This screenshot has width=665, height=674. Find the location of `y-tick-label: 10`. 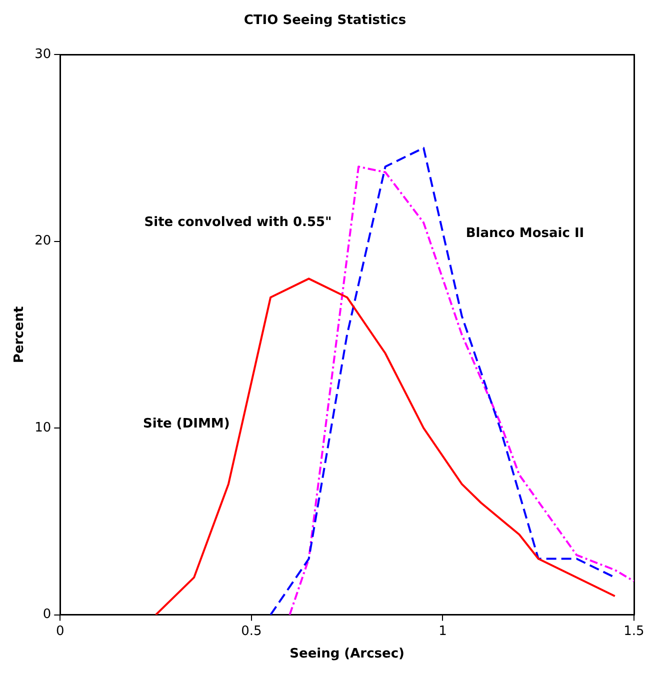

y-tick-label: 10 is located at coordinates (43, 428).